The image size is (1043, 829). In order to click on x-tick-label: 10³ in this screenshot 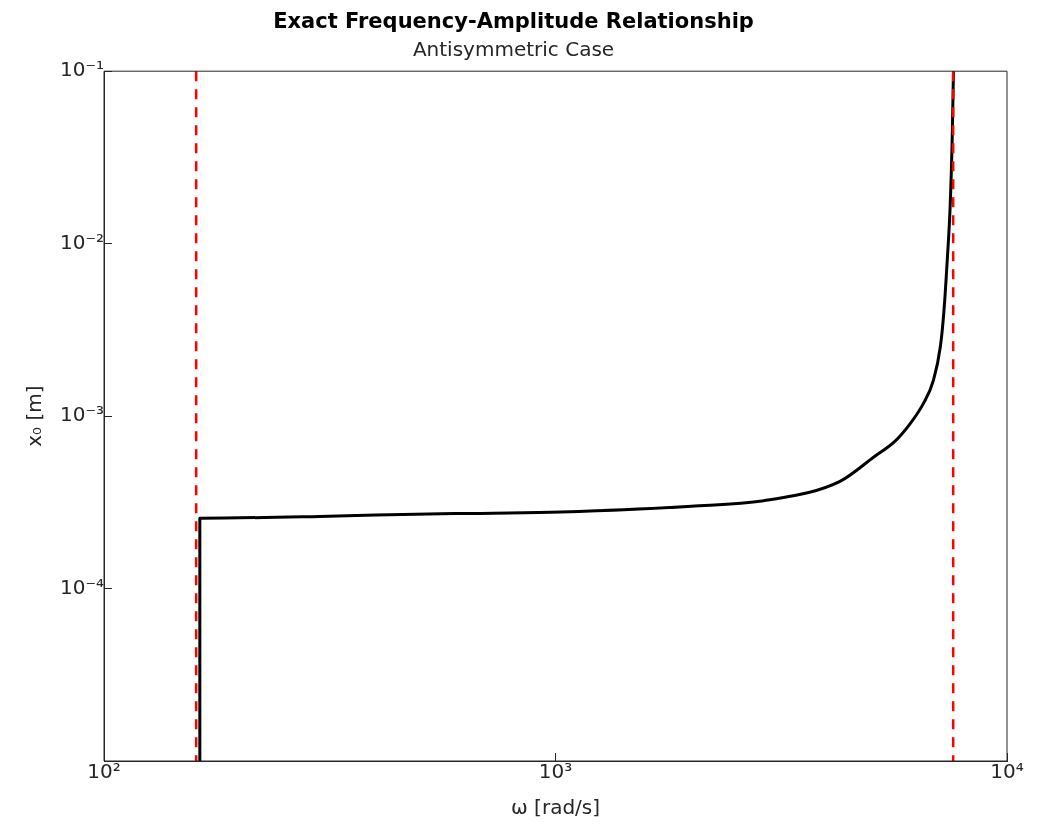, I will do `click(555, 771)`.